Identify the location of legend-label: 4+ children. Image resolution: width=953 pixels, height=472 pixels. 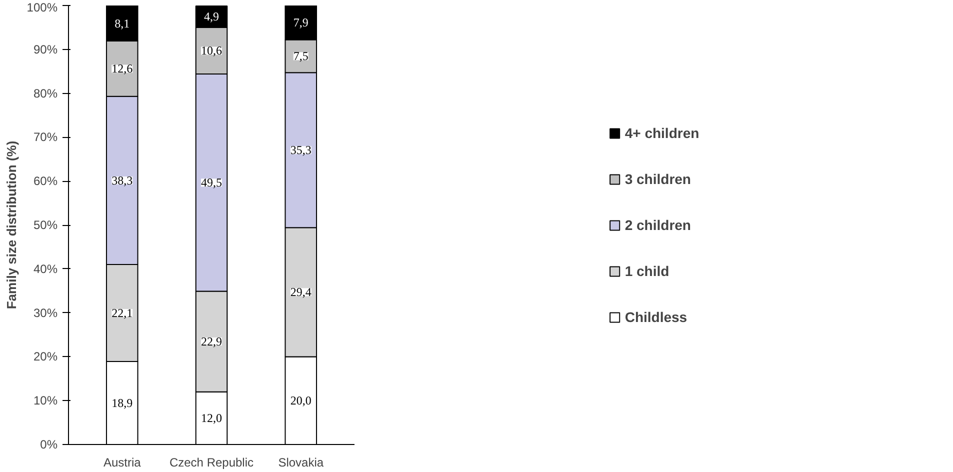
(662, 132).